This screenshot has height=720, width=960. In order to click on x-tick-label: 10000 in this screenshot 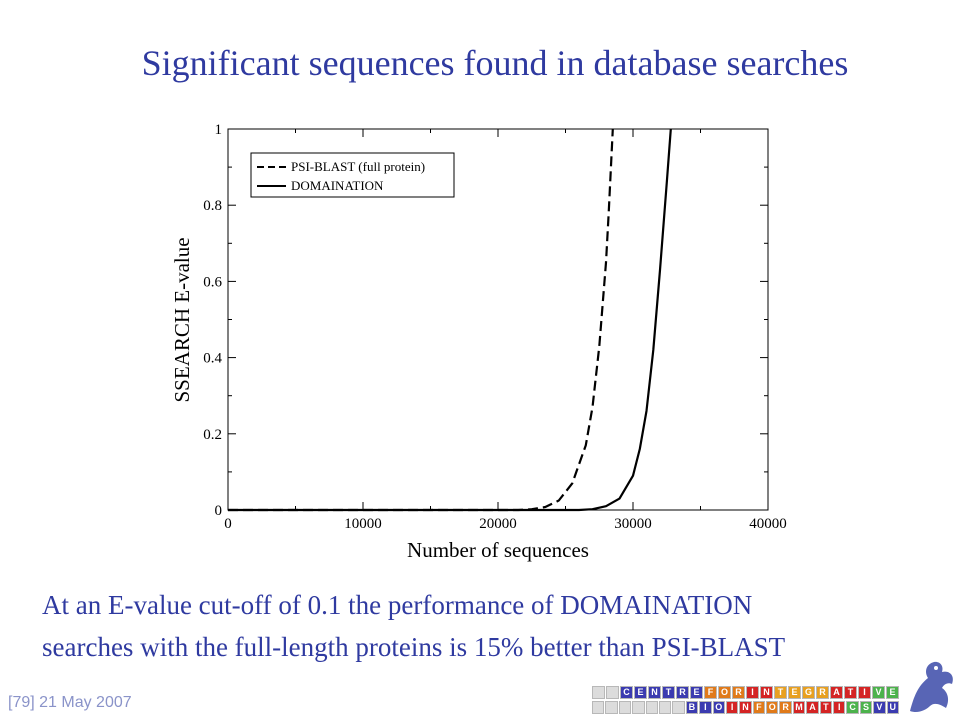, I will do `click(363, 524)`.